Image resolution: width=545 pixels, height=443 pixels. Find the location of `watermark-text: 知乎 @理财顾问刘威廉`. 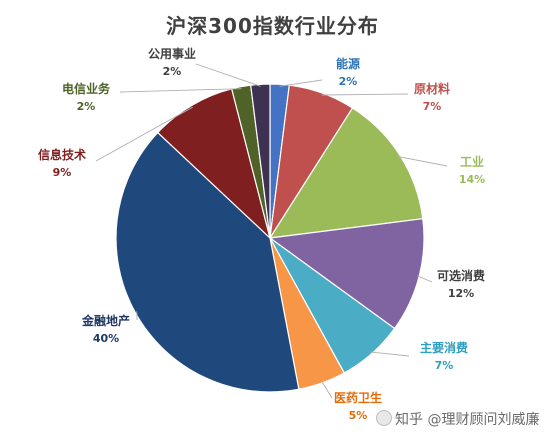

watermark-text: 知乎 @理财顾问刘威廉 is located at coordinates (467, 420).